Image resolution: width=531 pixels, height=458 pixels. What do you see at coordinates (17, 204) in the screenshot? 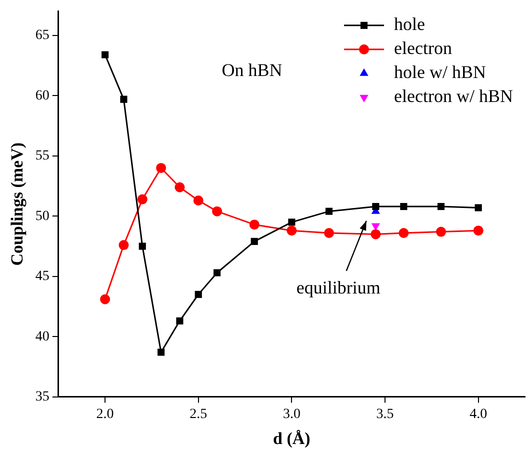
I see `y-axis-title: Couplings (meV)` at bounding box center [17, 204].